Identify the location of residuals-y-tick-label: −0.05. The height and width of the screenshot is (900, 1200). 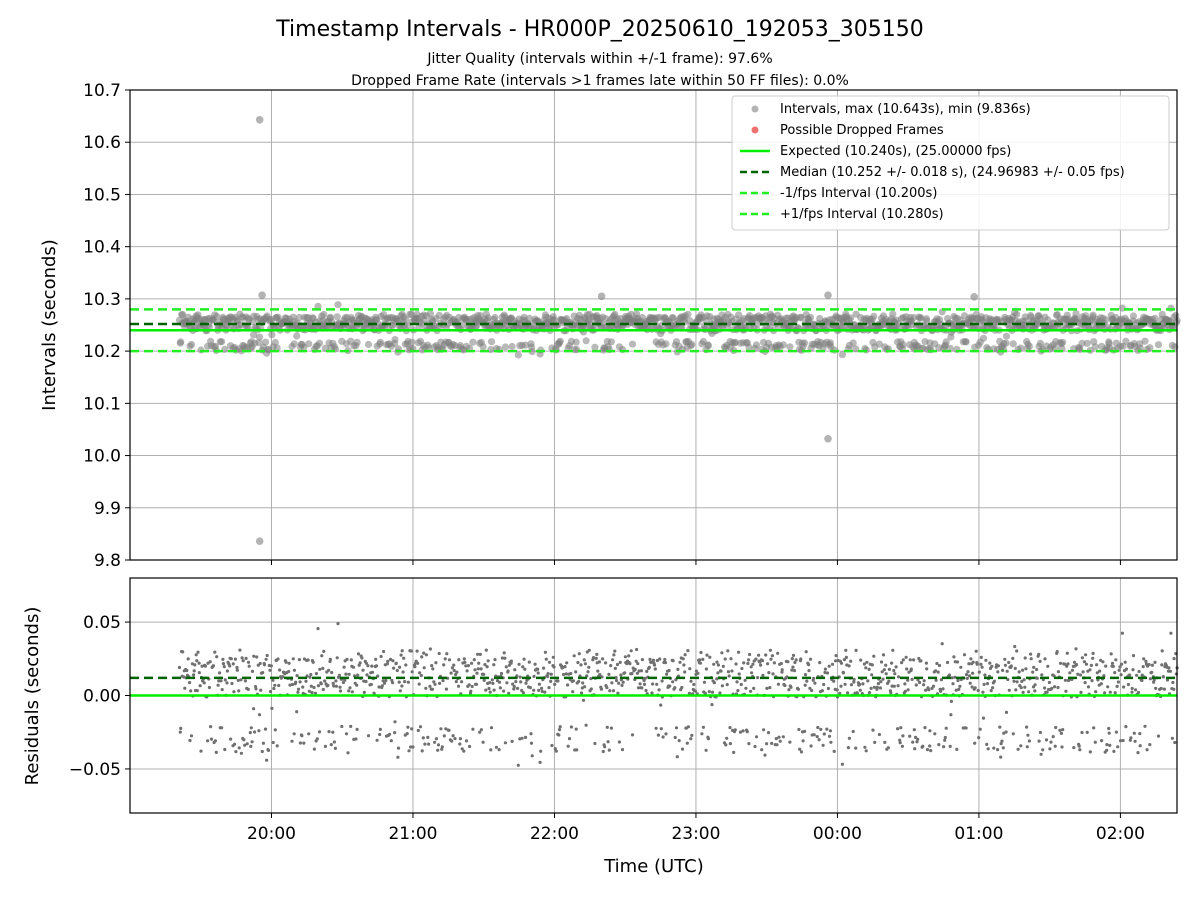
(95, 770).